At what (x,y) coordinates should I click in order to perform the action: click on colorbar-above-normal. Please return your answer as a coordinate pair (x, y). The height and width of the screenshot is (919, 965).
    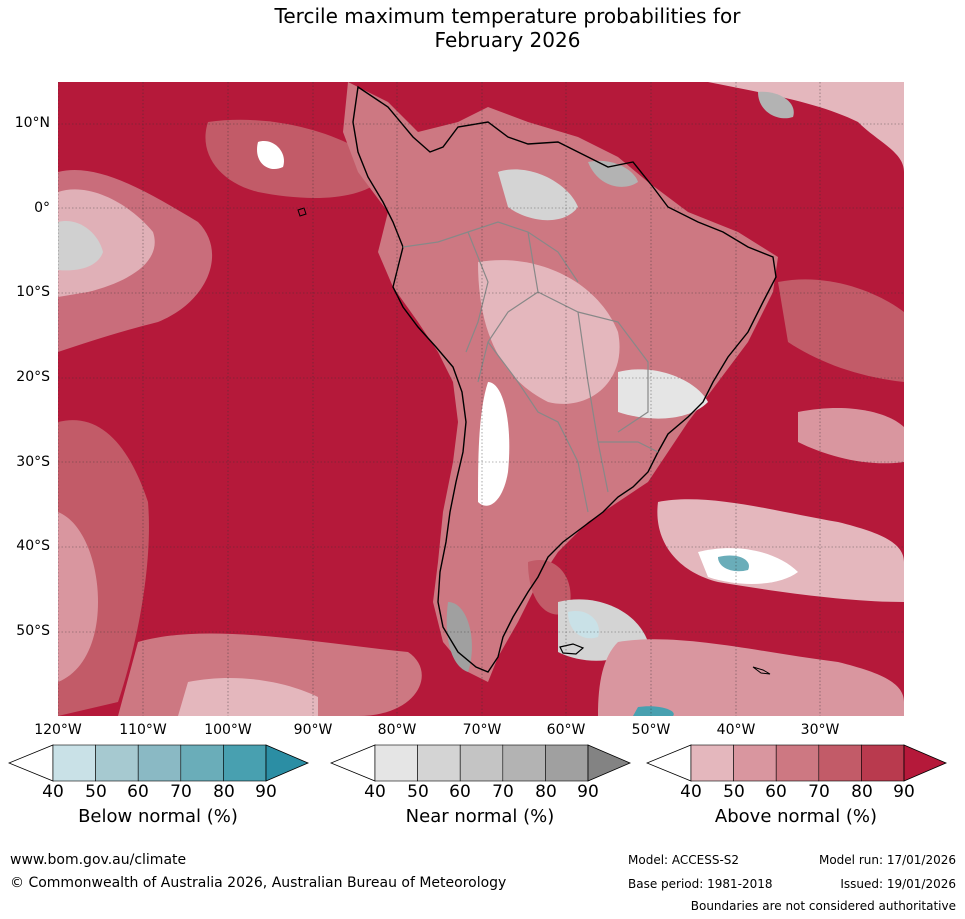
    Looking at the image, I should click on (797, 763).